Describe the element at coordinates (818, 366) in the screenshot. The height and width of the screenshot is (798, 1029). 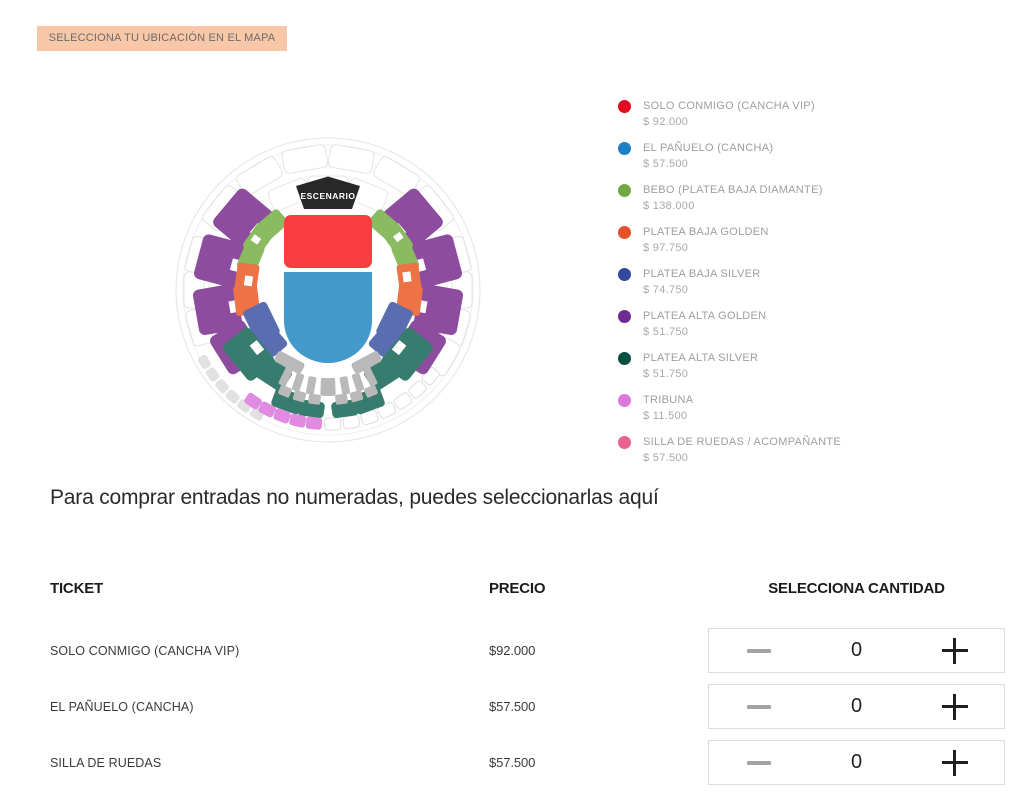
I see `legend-item: PLATEA ALTA SILVER $ 51.750` at that location.